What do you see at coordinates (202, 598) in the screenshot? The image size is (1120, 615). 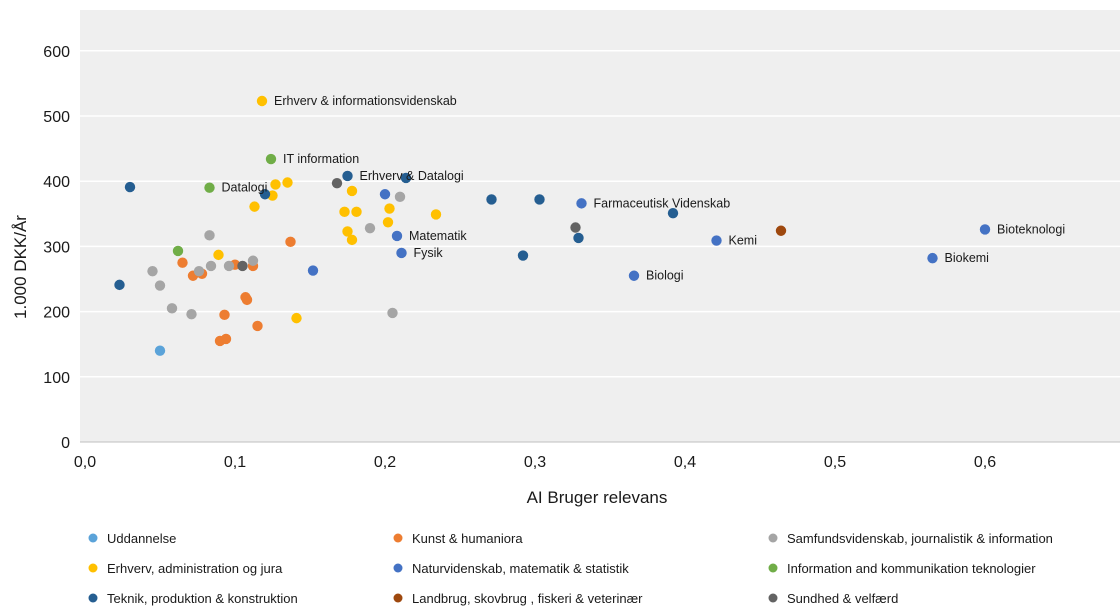 I see `legend-label: Teknik, produktion & konstruktion` at bounding box center [202, 598].